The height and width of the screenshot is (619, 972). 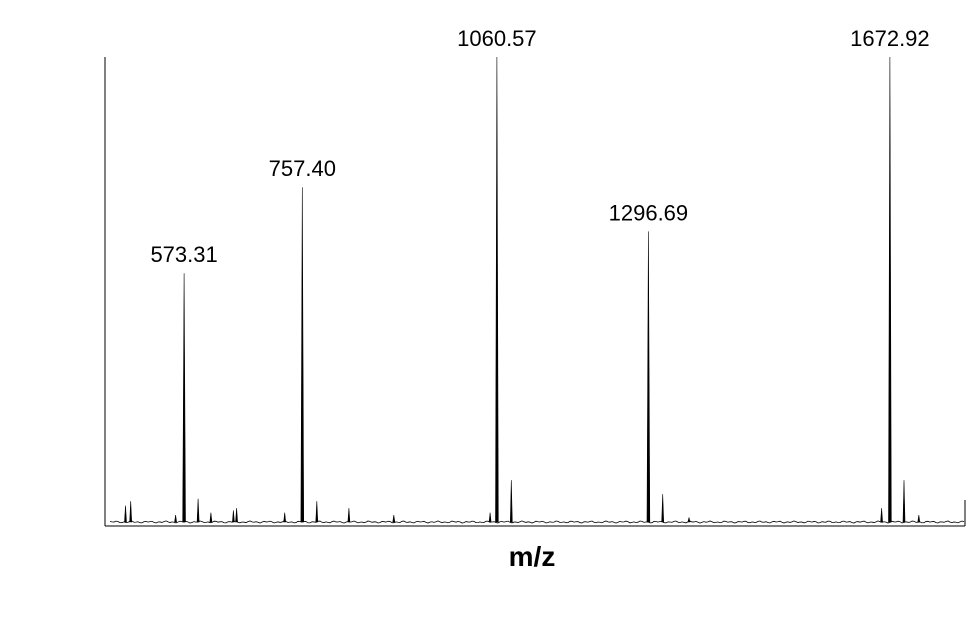 What do you see at coordinates (649, 212) in the screenshot?
I see `peak-label: 1296.69` at bounding box center [649, 212].